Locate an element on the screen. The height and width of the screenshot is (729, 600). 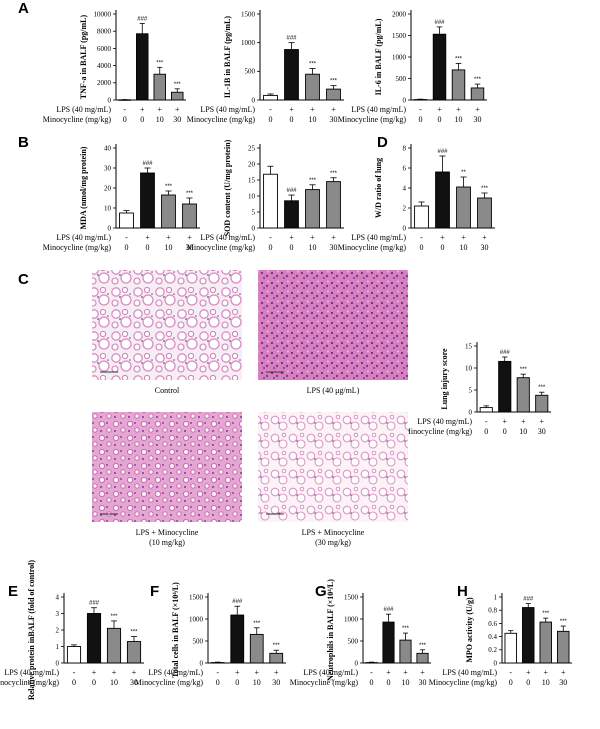
y-axis-label: SOD content (U/mg protein) is located at coordinates (227, 187).